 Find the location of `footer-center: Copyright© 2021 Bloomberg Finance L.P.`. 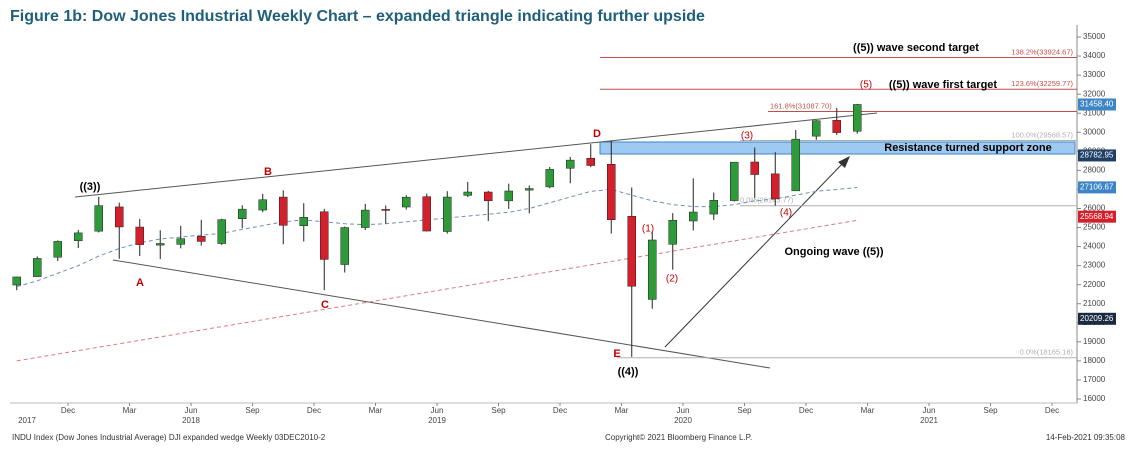

footer-center: Copyright© 2021 Bloomberg Finance L.P. is located at coordinates (678, 437).